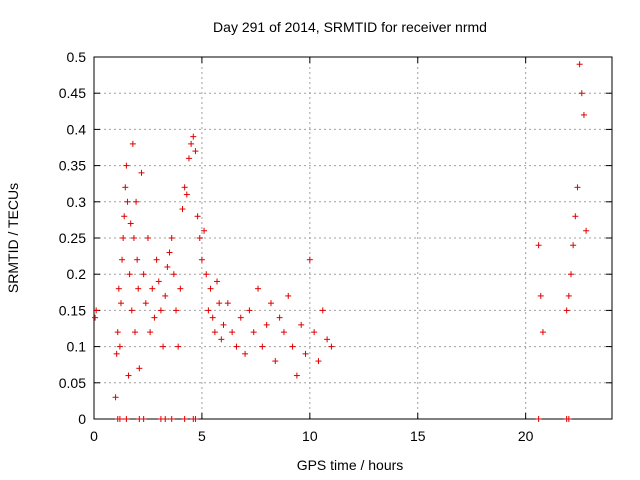 This screenshot has width=640, height=480. Describe the element at coordinates (418, 436) in the screenshot. I see `x-tick-label: 15` at that location.